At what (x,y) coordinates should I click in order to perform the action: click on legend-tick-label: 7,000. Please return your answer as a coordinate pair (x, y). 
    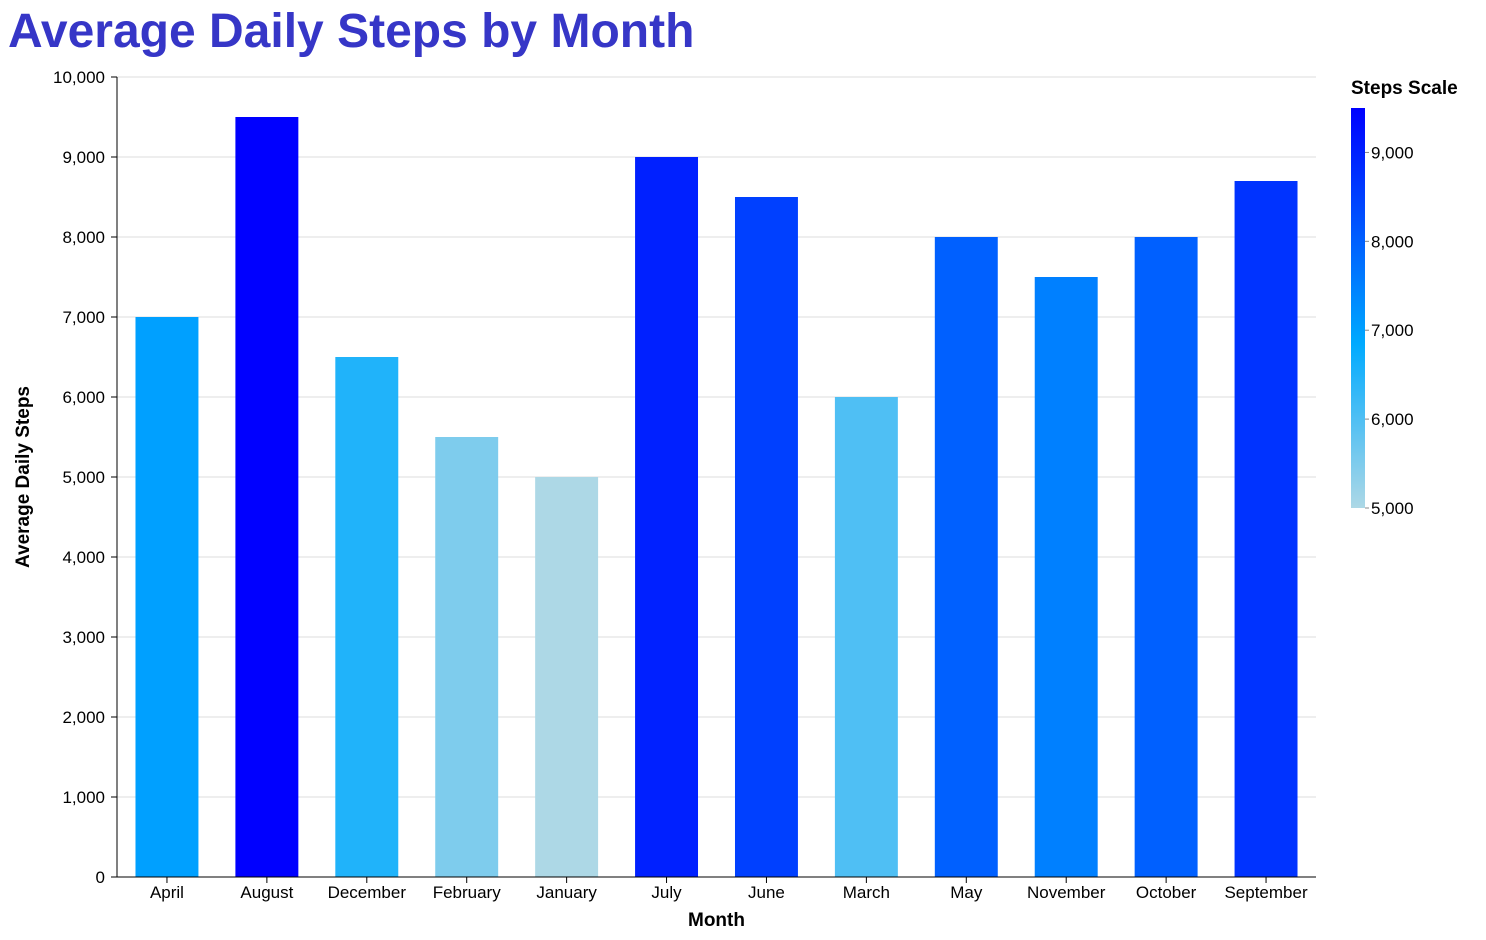
    Looking at the image, I should click on (1392, 330).